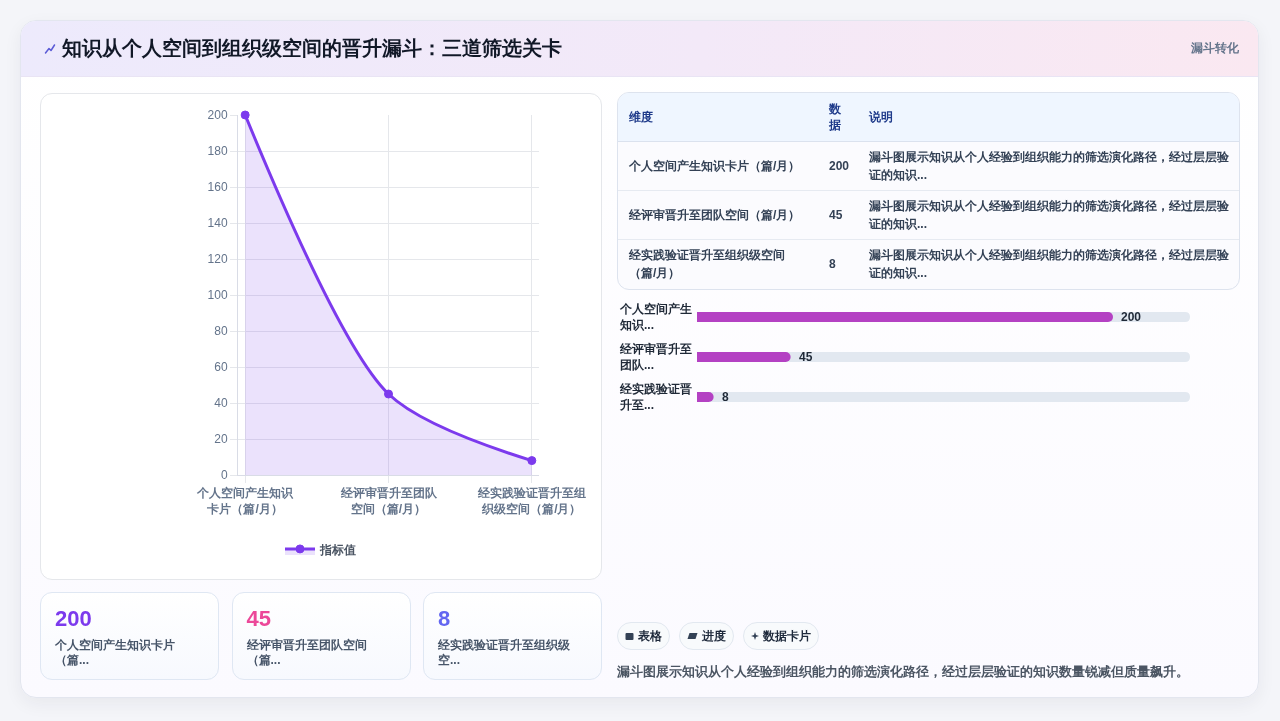 This screenshot has width=1280, height=721. Describe the element at coordinates (217, 259) in the screenshot. I see `y-tick-label: 120` at that location.